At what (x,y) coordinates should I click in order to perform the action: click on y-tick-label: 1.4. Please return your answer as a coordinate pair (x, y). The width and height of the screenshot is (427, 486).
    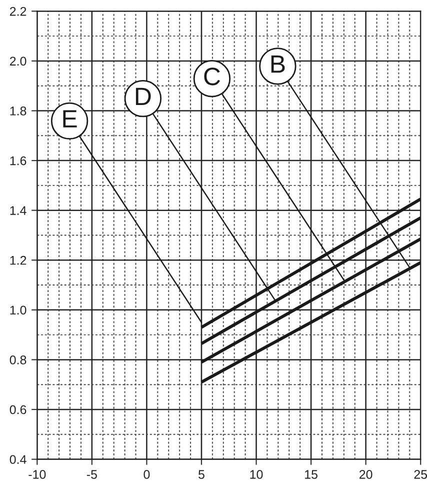
    Looking at the image, I should click on (18, 210).